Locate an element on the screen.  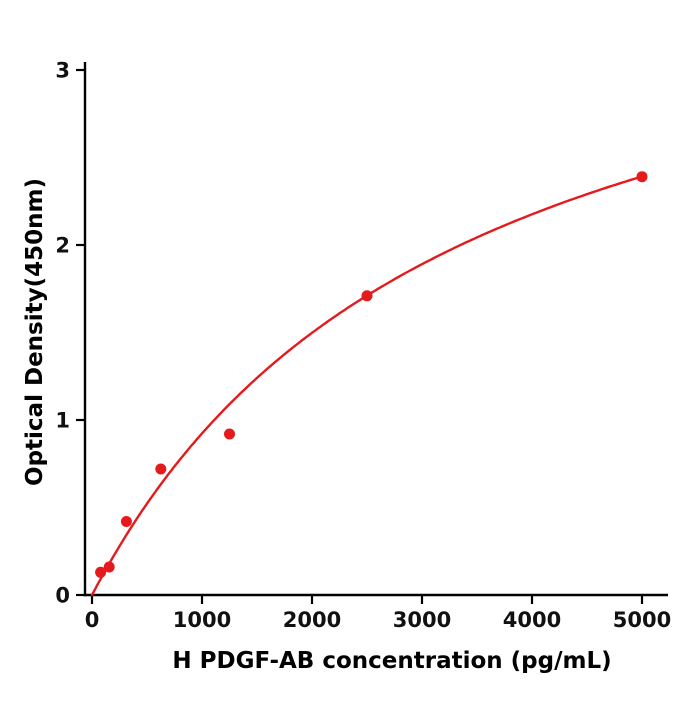
y-tick-label: 2 is located at coordinates (62, 246).